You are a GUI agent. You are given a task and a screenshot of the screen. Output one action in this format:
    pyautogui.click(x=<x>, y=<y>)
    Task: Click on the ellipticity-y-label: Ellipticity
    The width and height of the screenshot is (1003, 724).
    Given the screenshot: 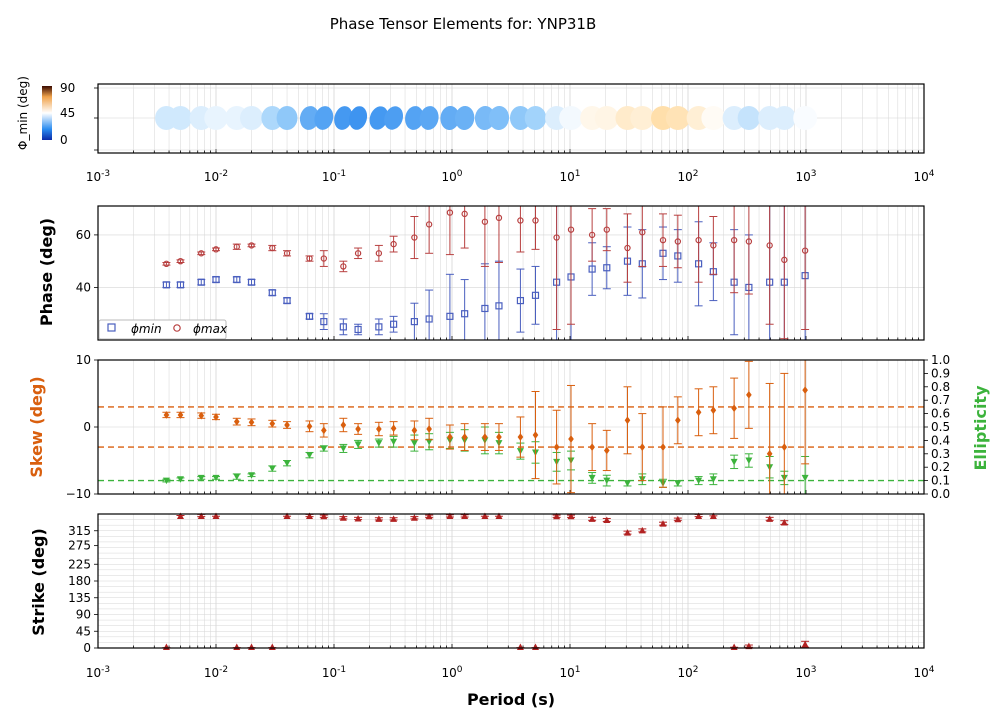 What is the action you would take?
    pyautogui.click(x=980, y=428)
    